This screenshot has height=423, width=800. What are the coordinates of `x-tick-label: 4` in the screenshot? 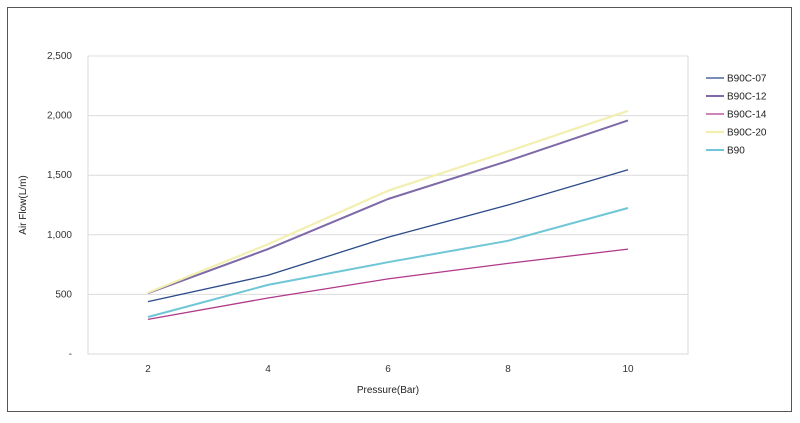 It's located at (268, 369).